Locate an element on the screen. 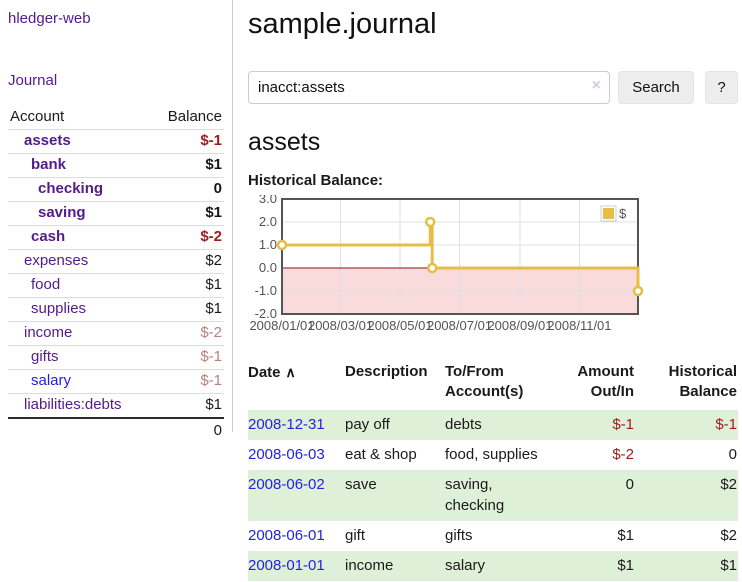 The height and width of the screenshot is (582, 742). account-row: food $1 is located at coordinates (116, 285).